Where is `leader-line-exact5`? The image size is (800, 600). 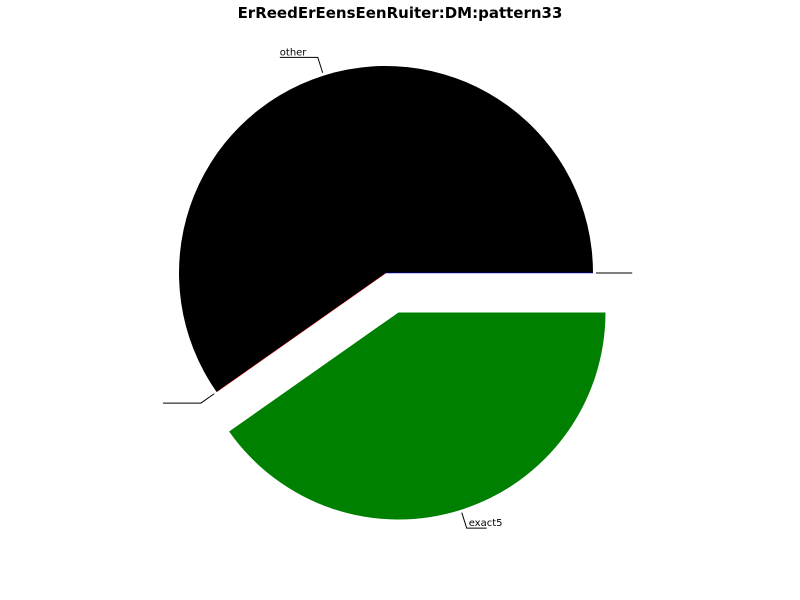
leader-line-exact5 is located at coordinates (474, 520).